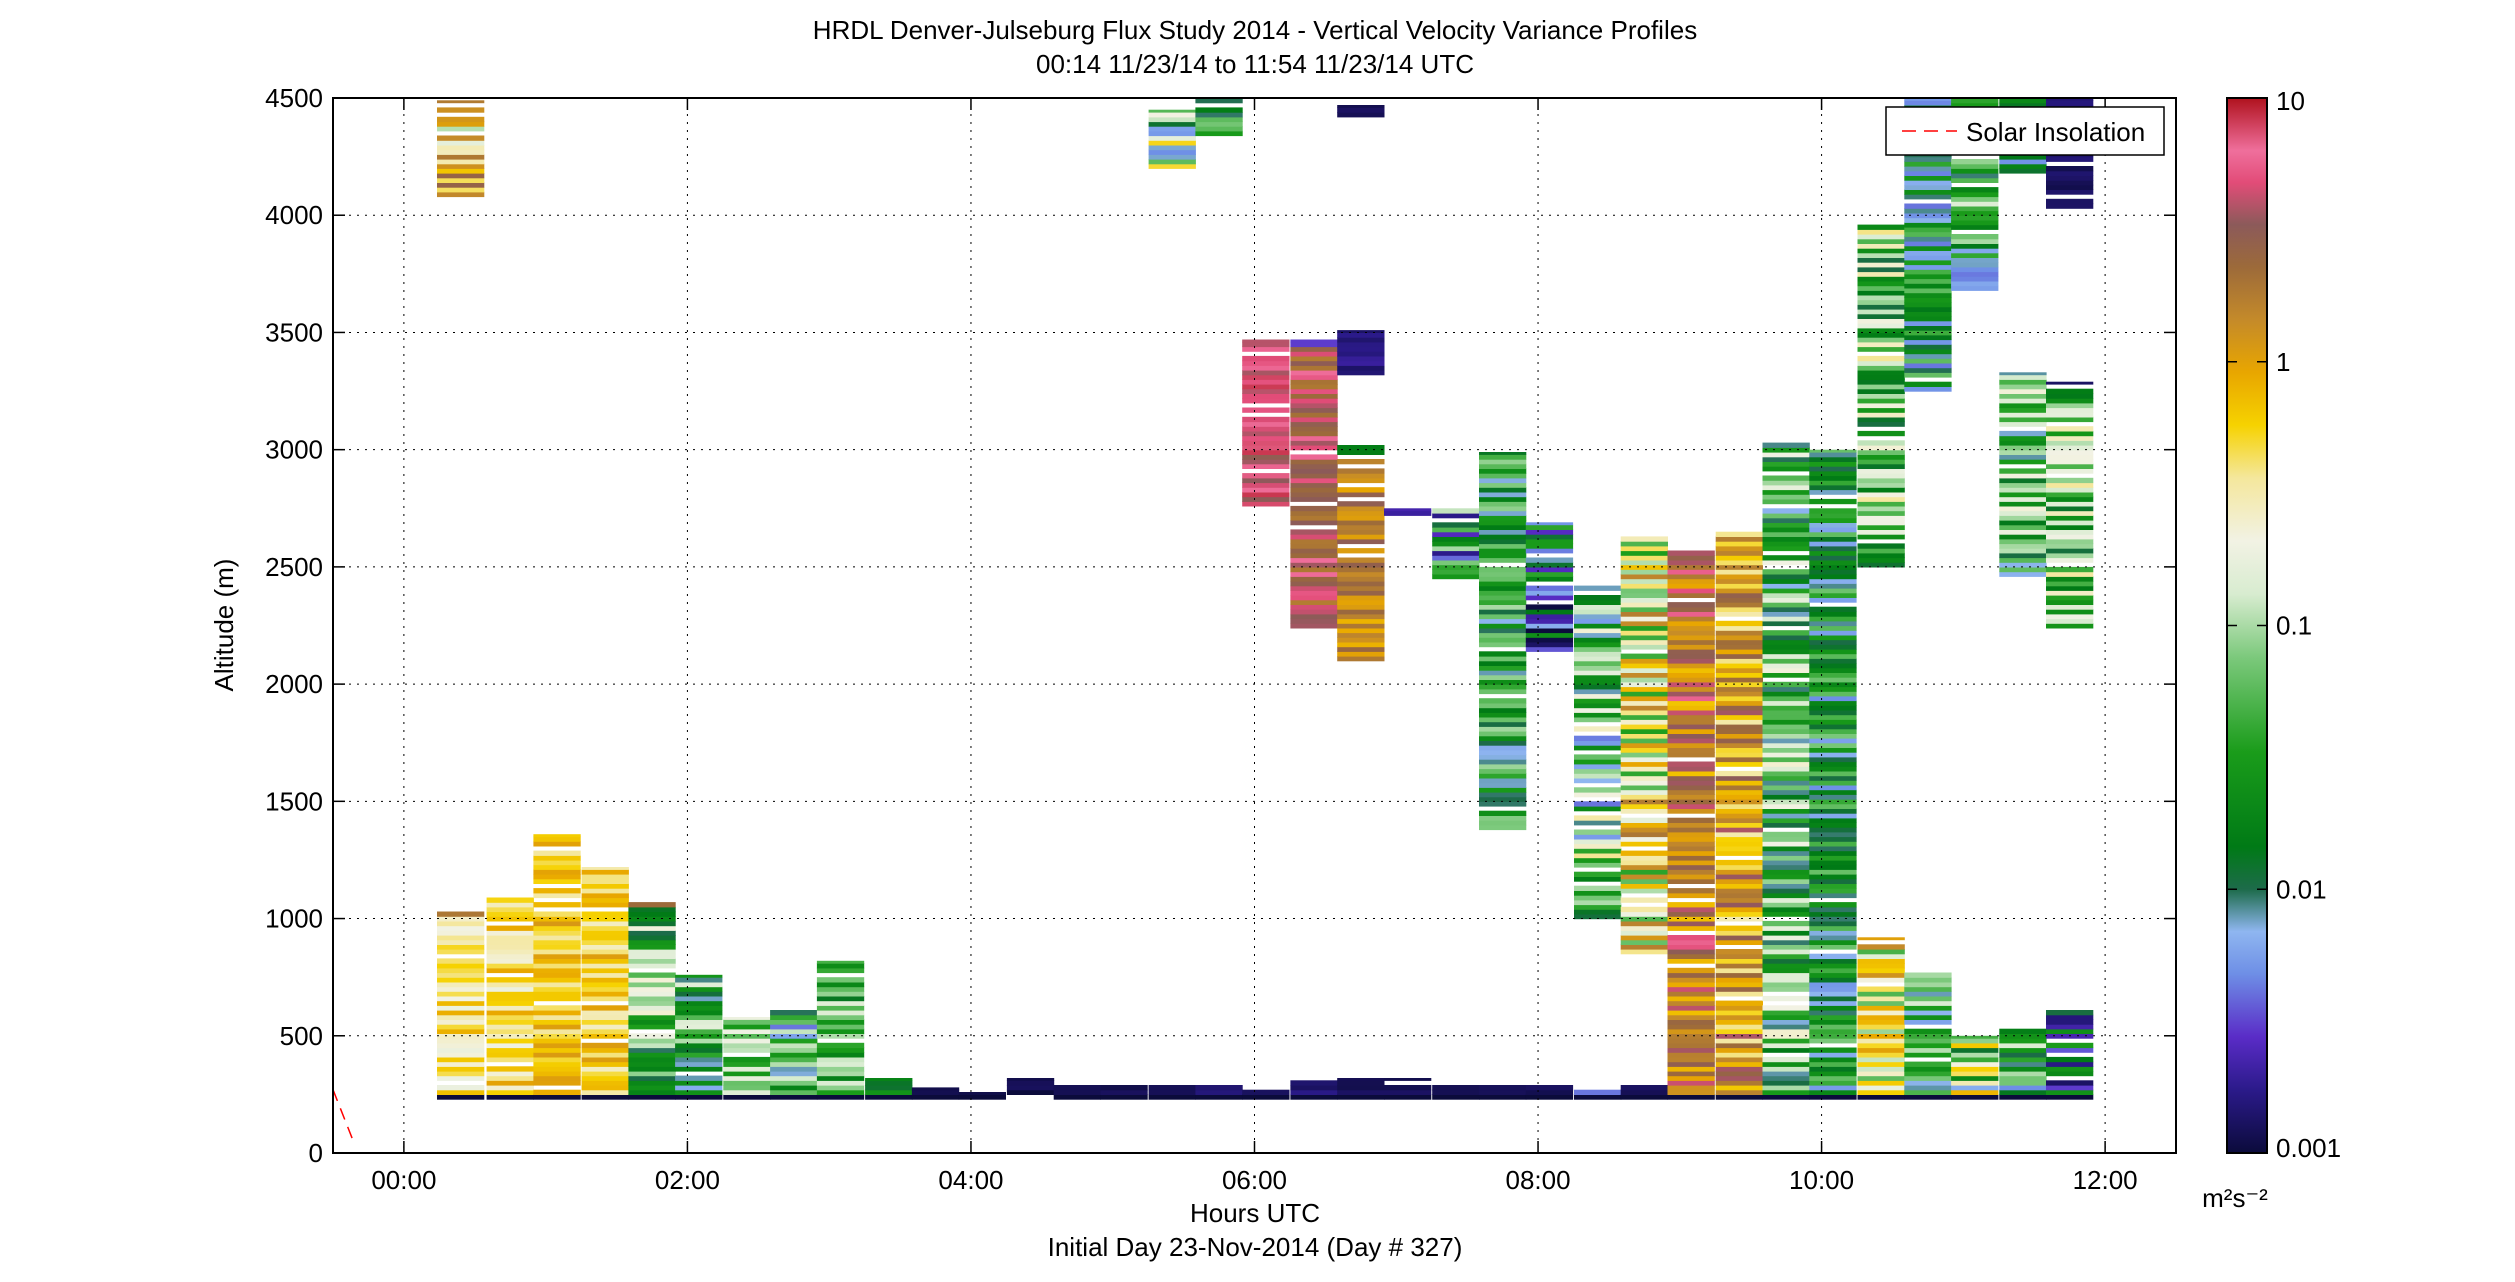 Image resolution: width=2515 pixels, height=1282 pixels. I want to click on y-tick-label: 1000, so click(294, 919).